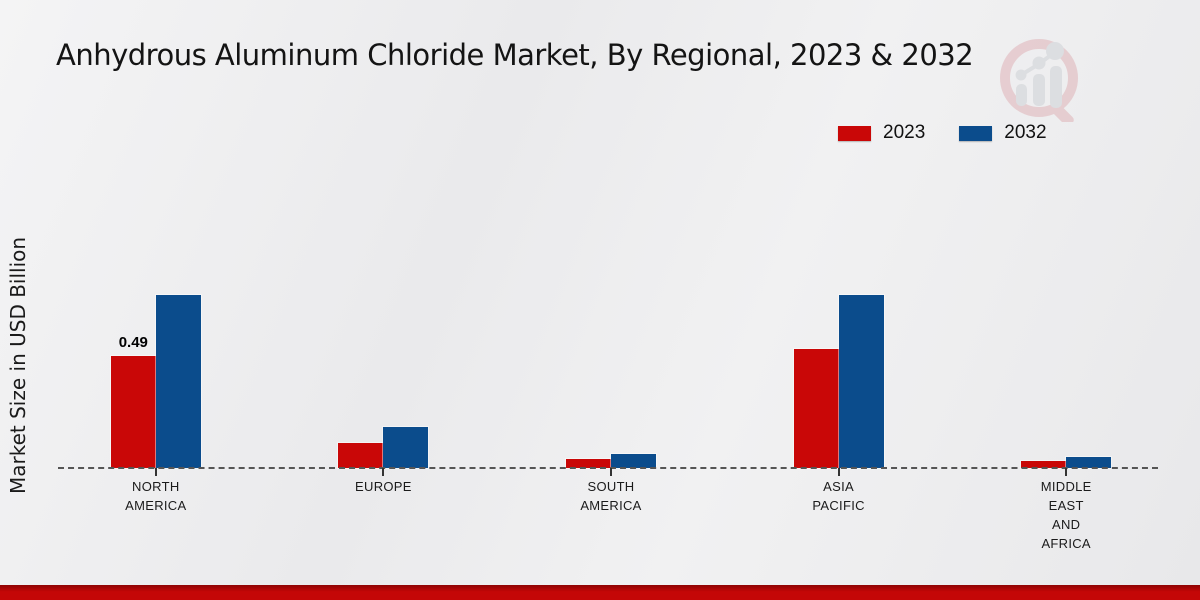 This screenshot has height=600, width=1200. What do you see at coordinates (178, 381) in the screenshot?
I see `bar-2032-north-america` at bounding box center [178, 381].